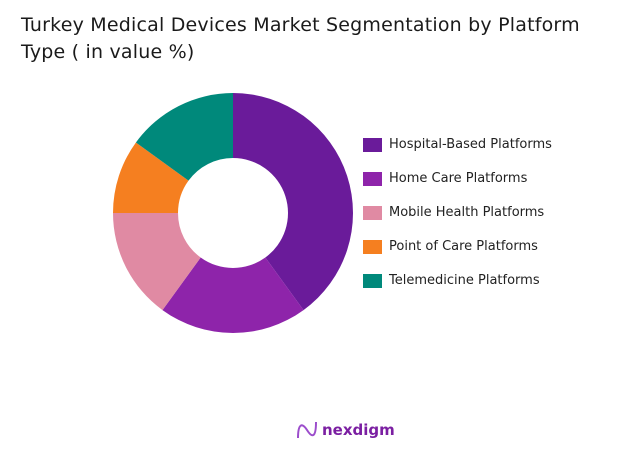 Image resolution: width=637 pixels, height=457 pixels. What do you see at coordinates (467, 212) in the screenshot?
I see `legend-label: Mobile Health Platforms` at bounding box center [467, 212].